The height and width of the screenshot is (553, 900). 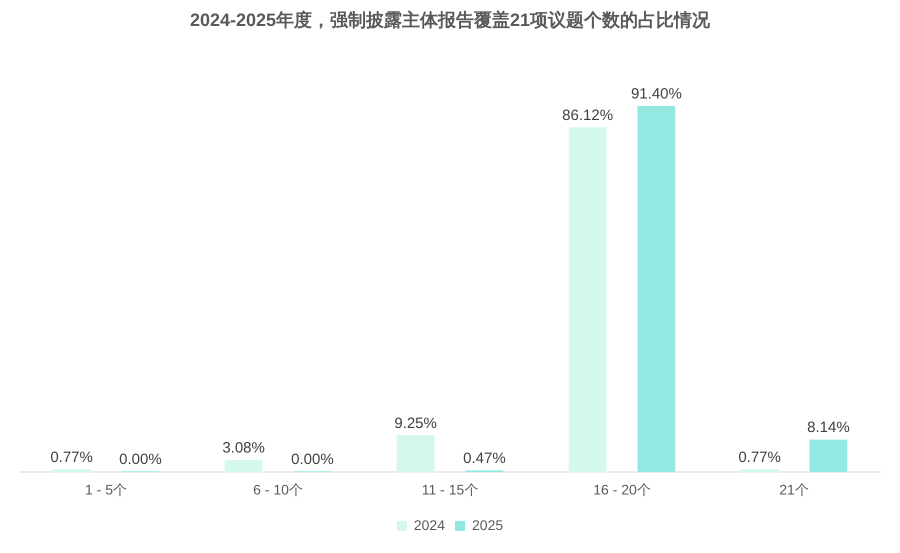 I want to click on x-tick-label: 1 - 5个, so click(x=106, y=489).